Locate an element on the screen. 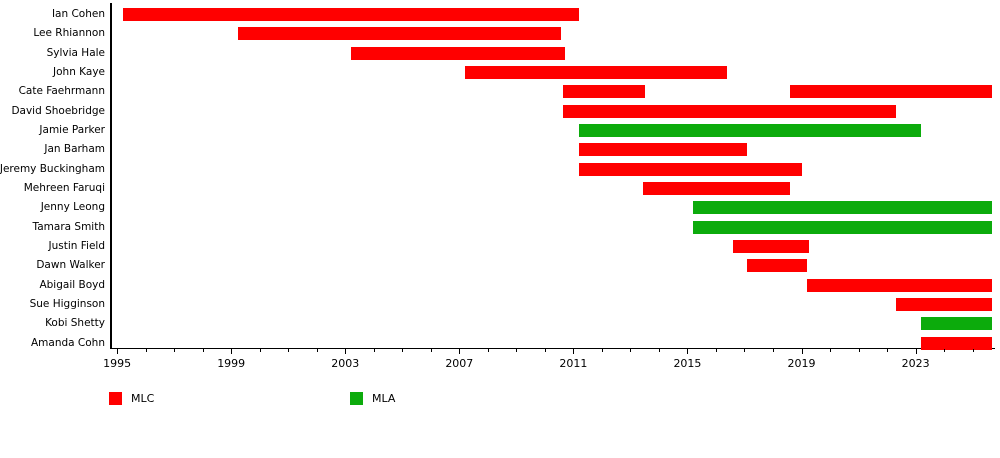 Image resolution: width=1000 pixels, height=458 pixels. x-axis-tick-label: 2015 is located at coordinates (687, 363).